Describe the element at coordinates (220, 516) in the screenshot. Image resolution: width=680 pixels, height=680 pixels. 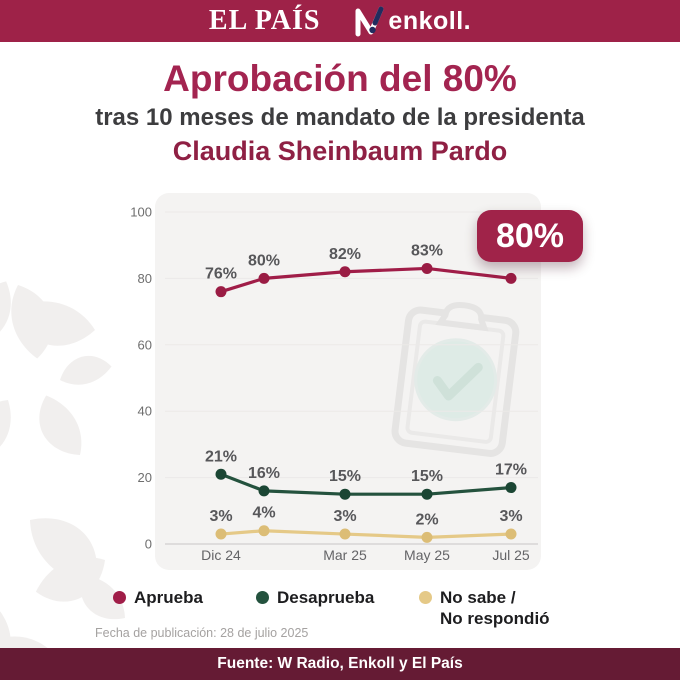
I see `series-2-label-0: 3%` at that location.